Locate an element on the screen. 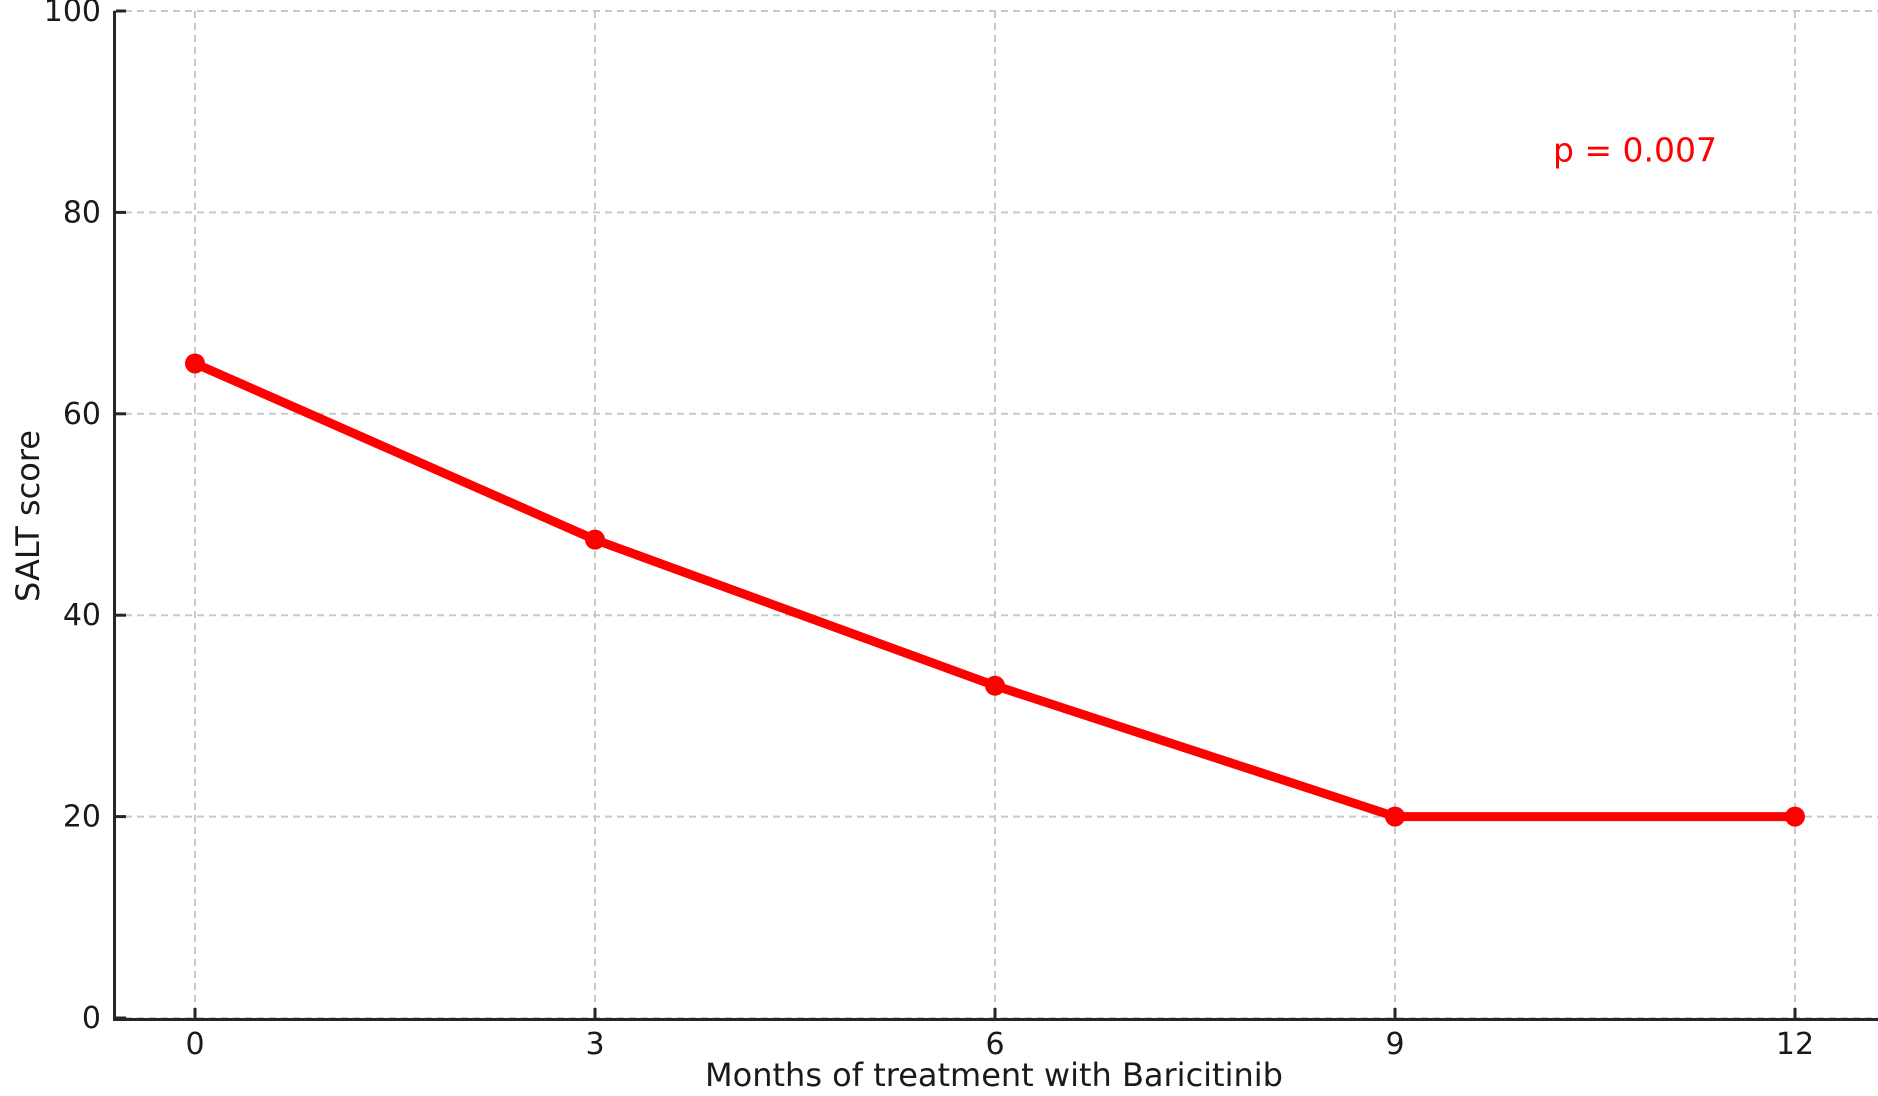  x-tick-label: 6 is located at coordinates (994, 1044).